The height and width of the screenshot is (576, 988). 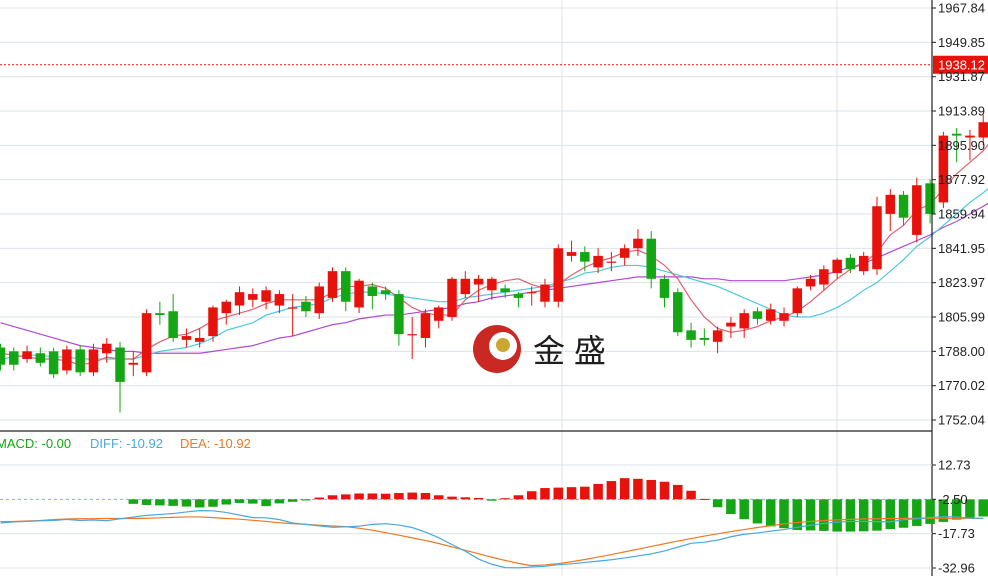 I want to click on y-tick-label: 1931.87, so click(x=961, y=76).